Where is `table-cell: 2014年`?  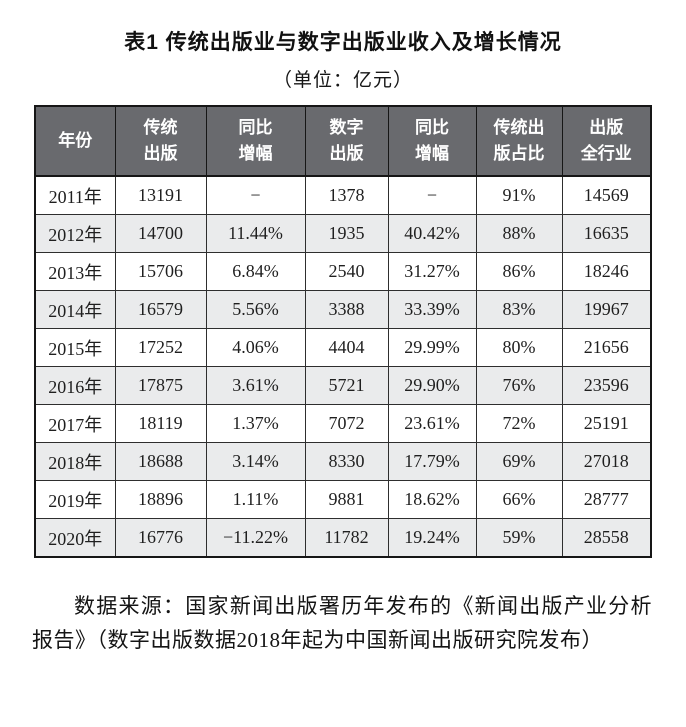 table-cell: 2014年 is located at coordinates (75, 309).